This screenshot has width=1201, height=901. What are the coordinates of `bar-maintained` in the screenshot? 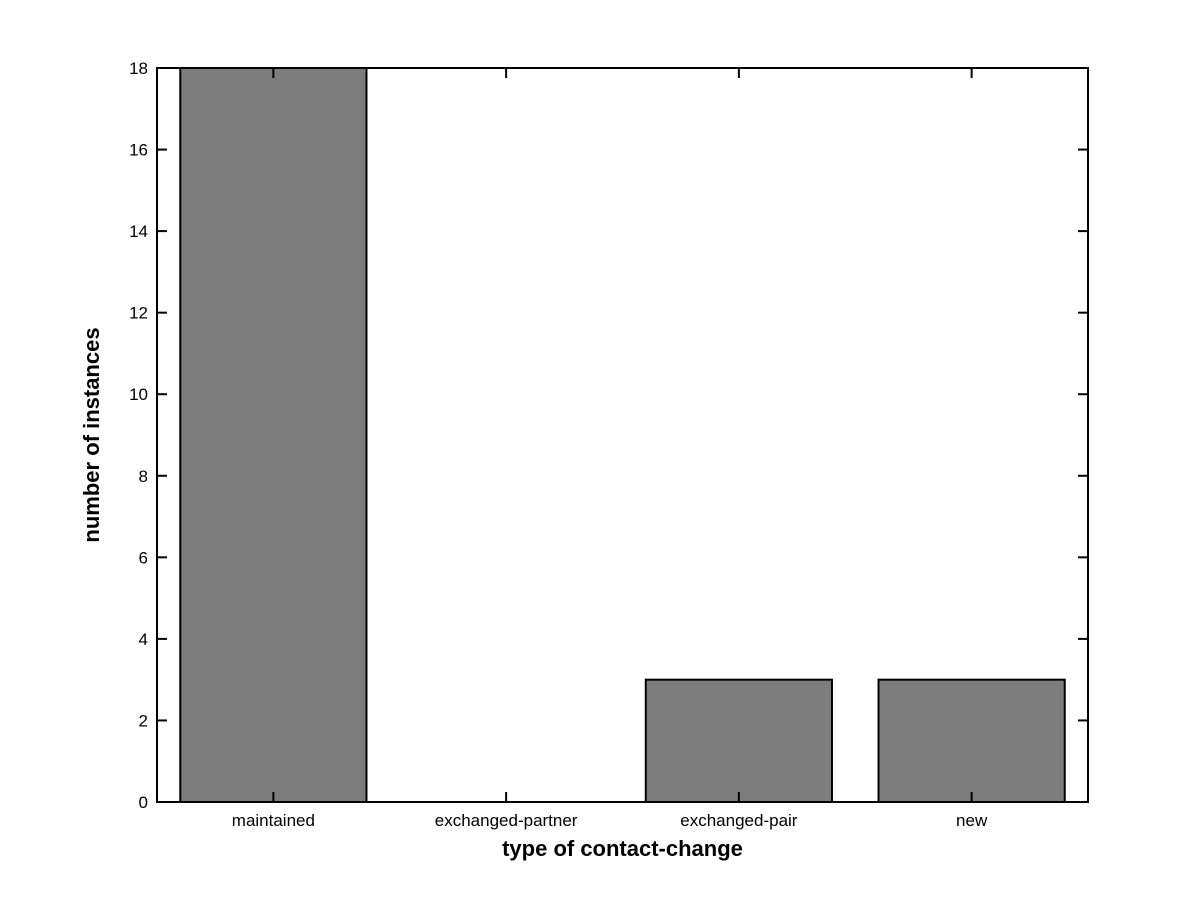 It's located at (273, 435).